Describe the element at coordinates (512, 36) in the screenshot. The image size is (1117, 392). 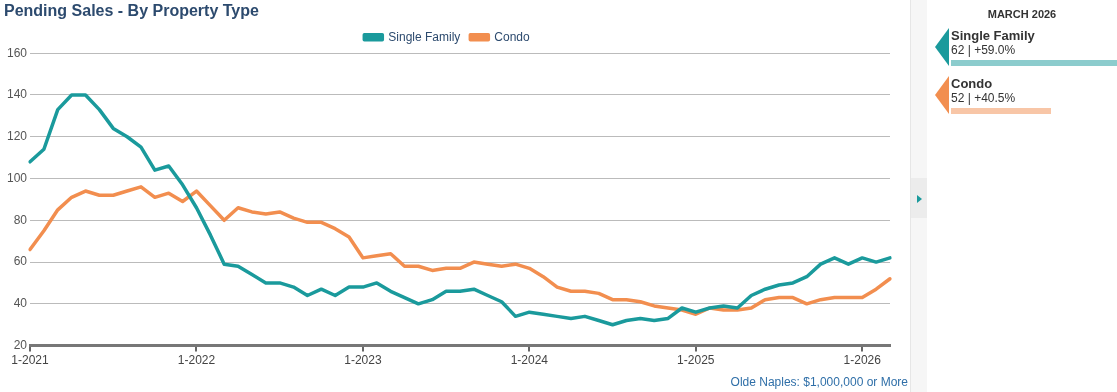
I see `legend-label: Condo` at that location.